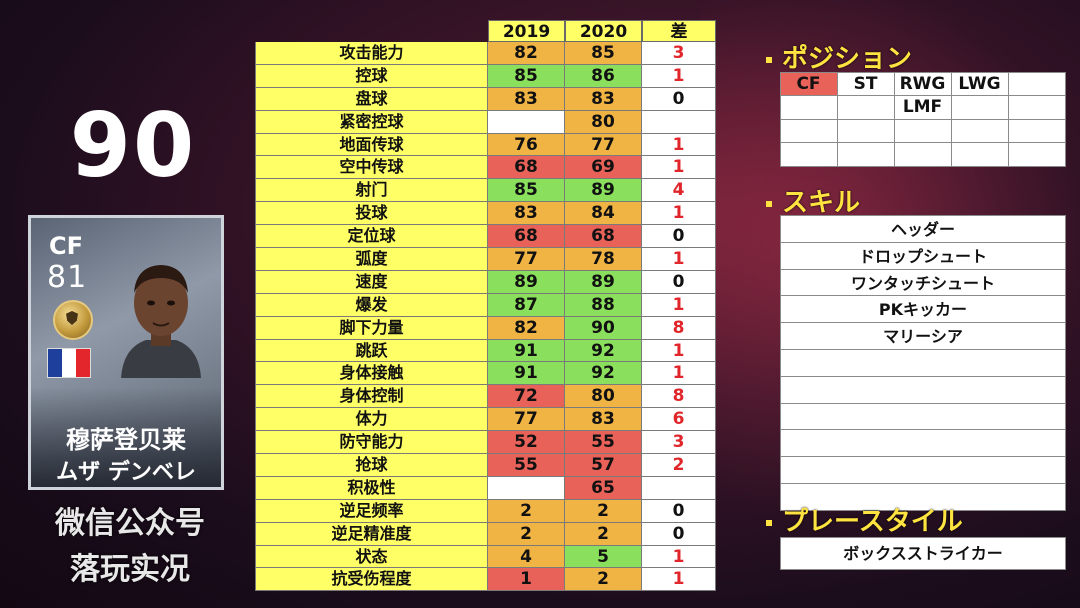 The height and width of the screenshot is (608, 1080). I want to click on stat-label: 弧度, so click(371, 259).